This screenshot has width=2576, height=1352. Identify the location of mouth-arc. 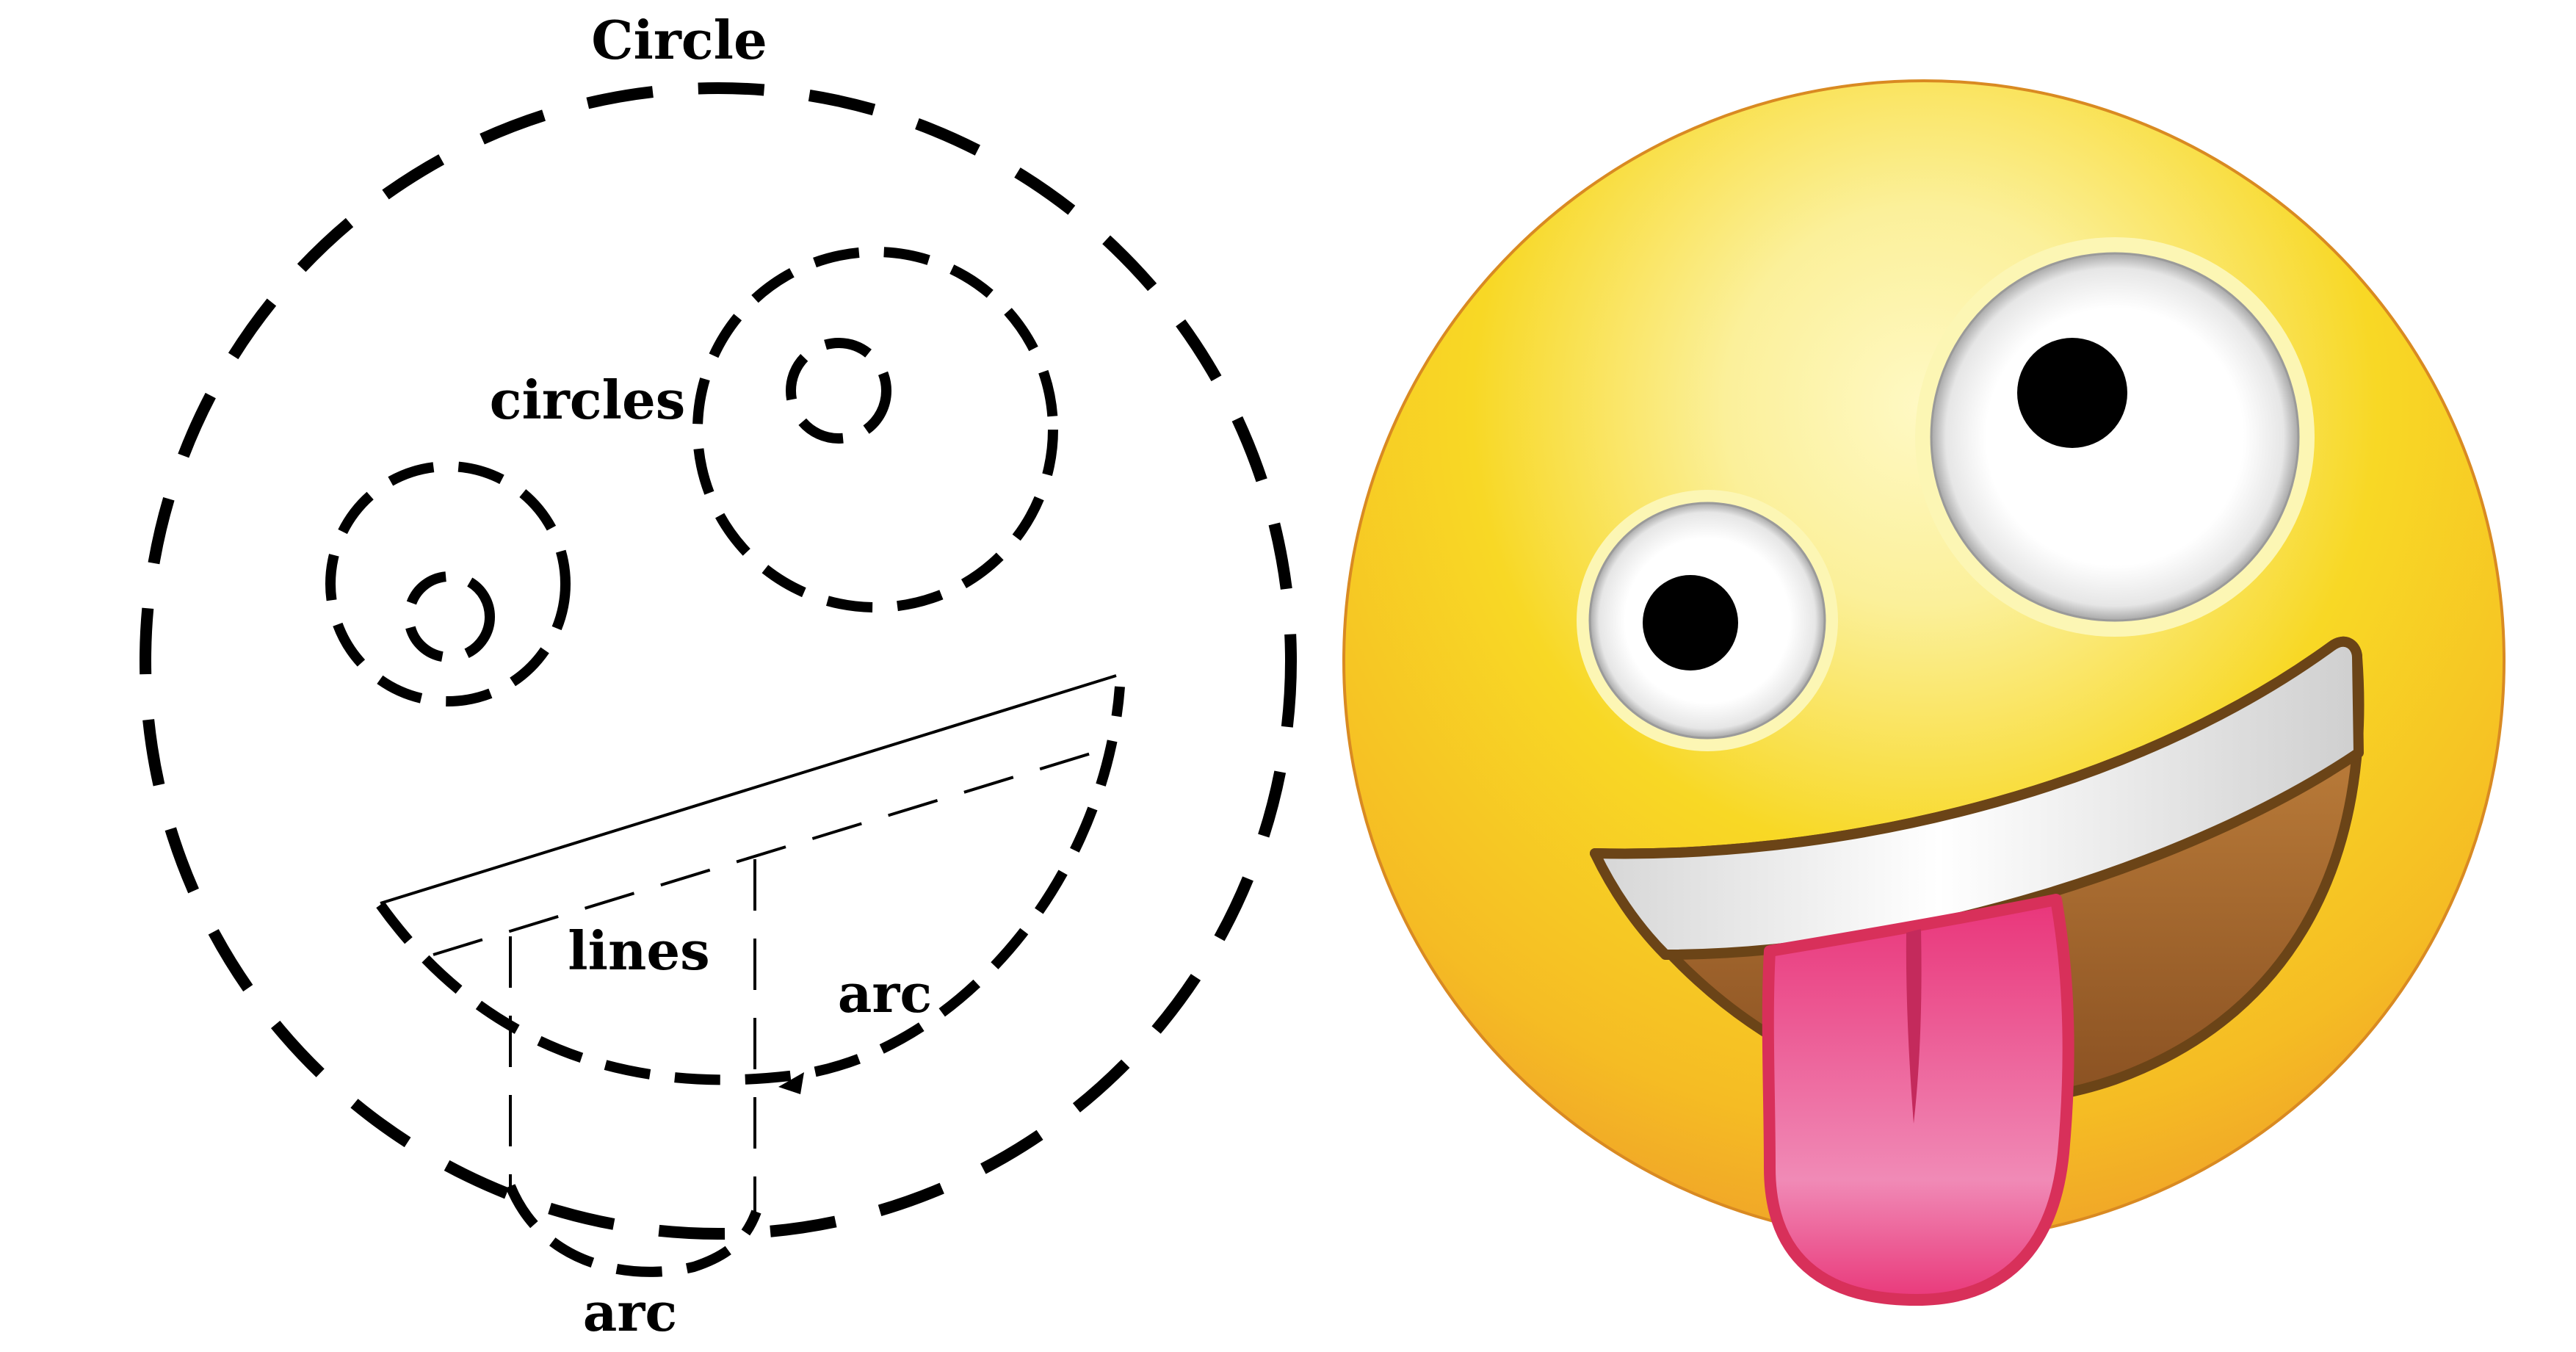
(750, 886).